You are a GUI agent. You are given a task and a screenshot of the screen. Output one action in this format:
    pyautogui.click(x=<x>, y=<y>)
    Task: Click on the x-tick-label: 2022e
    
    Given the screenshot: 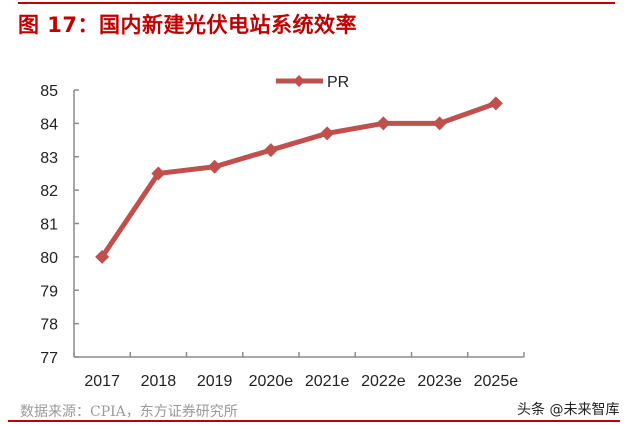 What is the action you would take?
    pyautogui.click(x=383, y=381)
    